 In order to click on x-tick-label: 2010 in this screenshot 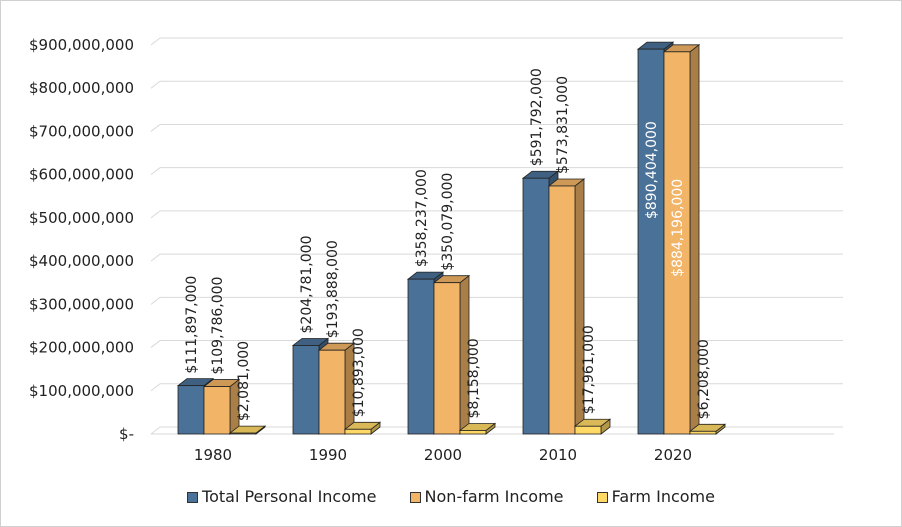, I will do `click(558, 455)`.